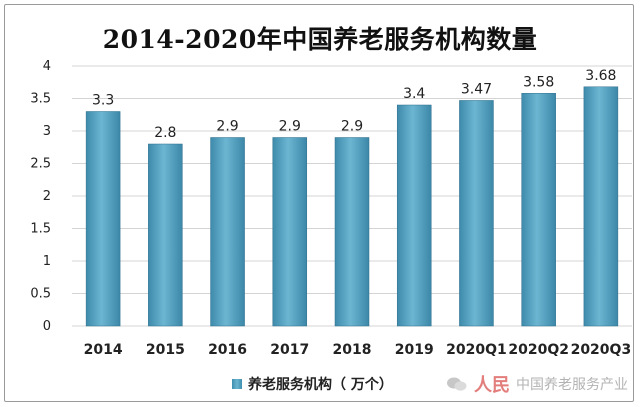 This screenshot has width=640, height=407. Describe the element at coordinates (227, 232) in the screenshot. I see `bar-2016` at that location.